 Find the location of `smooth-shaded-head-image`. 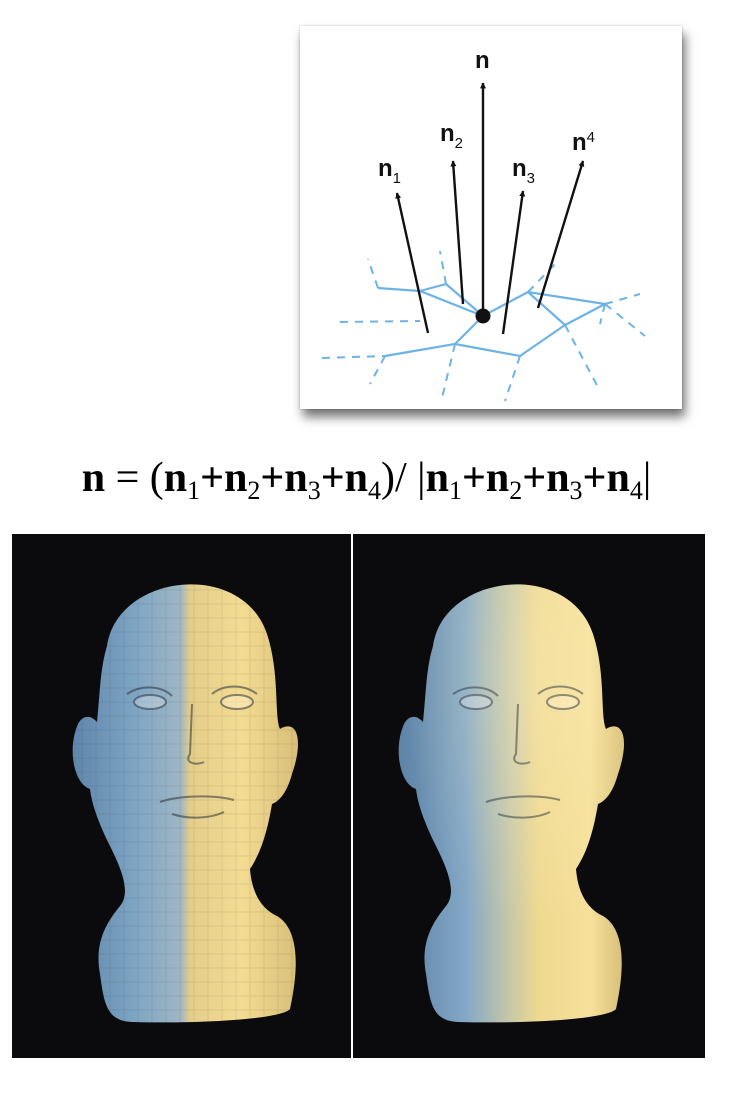

smooth-shaded-head-image is located at coordinates (511, 803).